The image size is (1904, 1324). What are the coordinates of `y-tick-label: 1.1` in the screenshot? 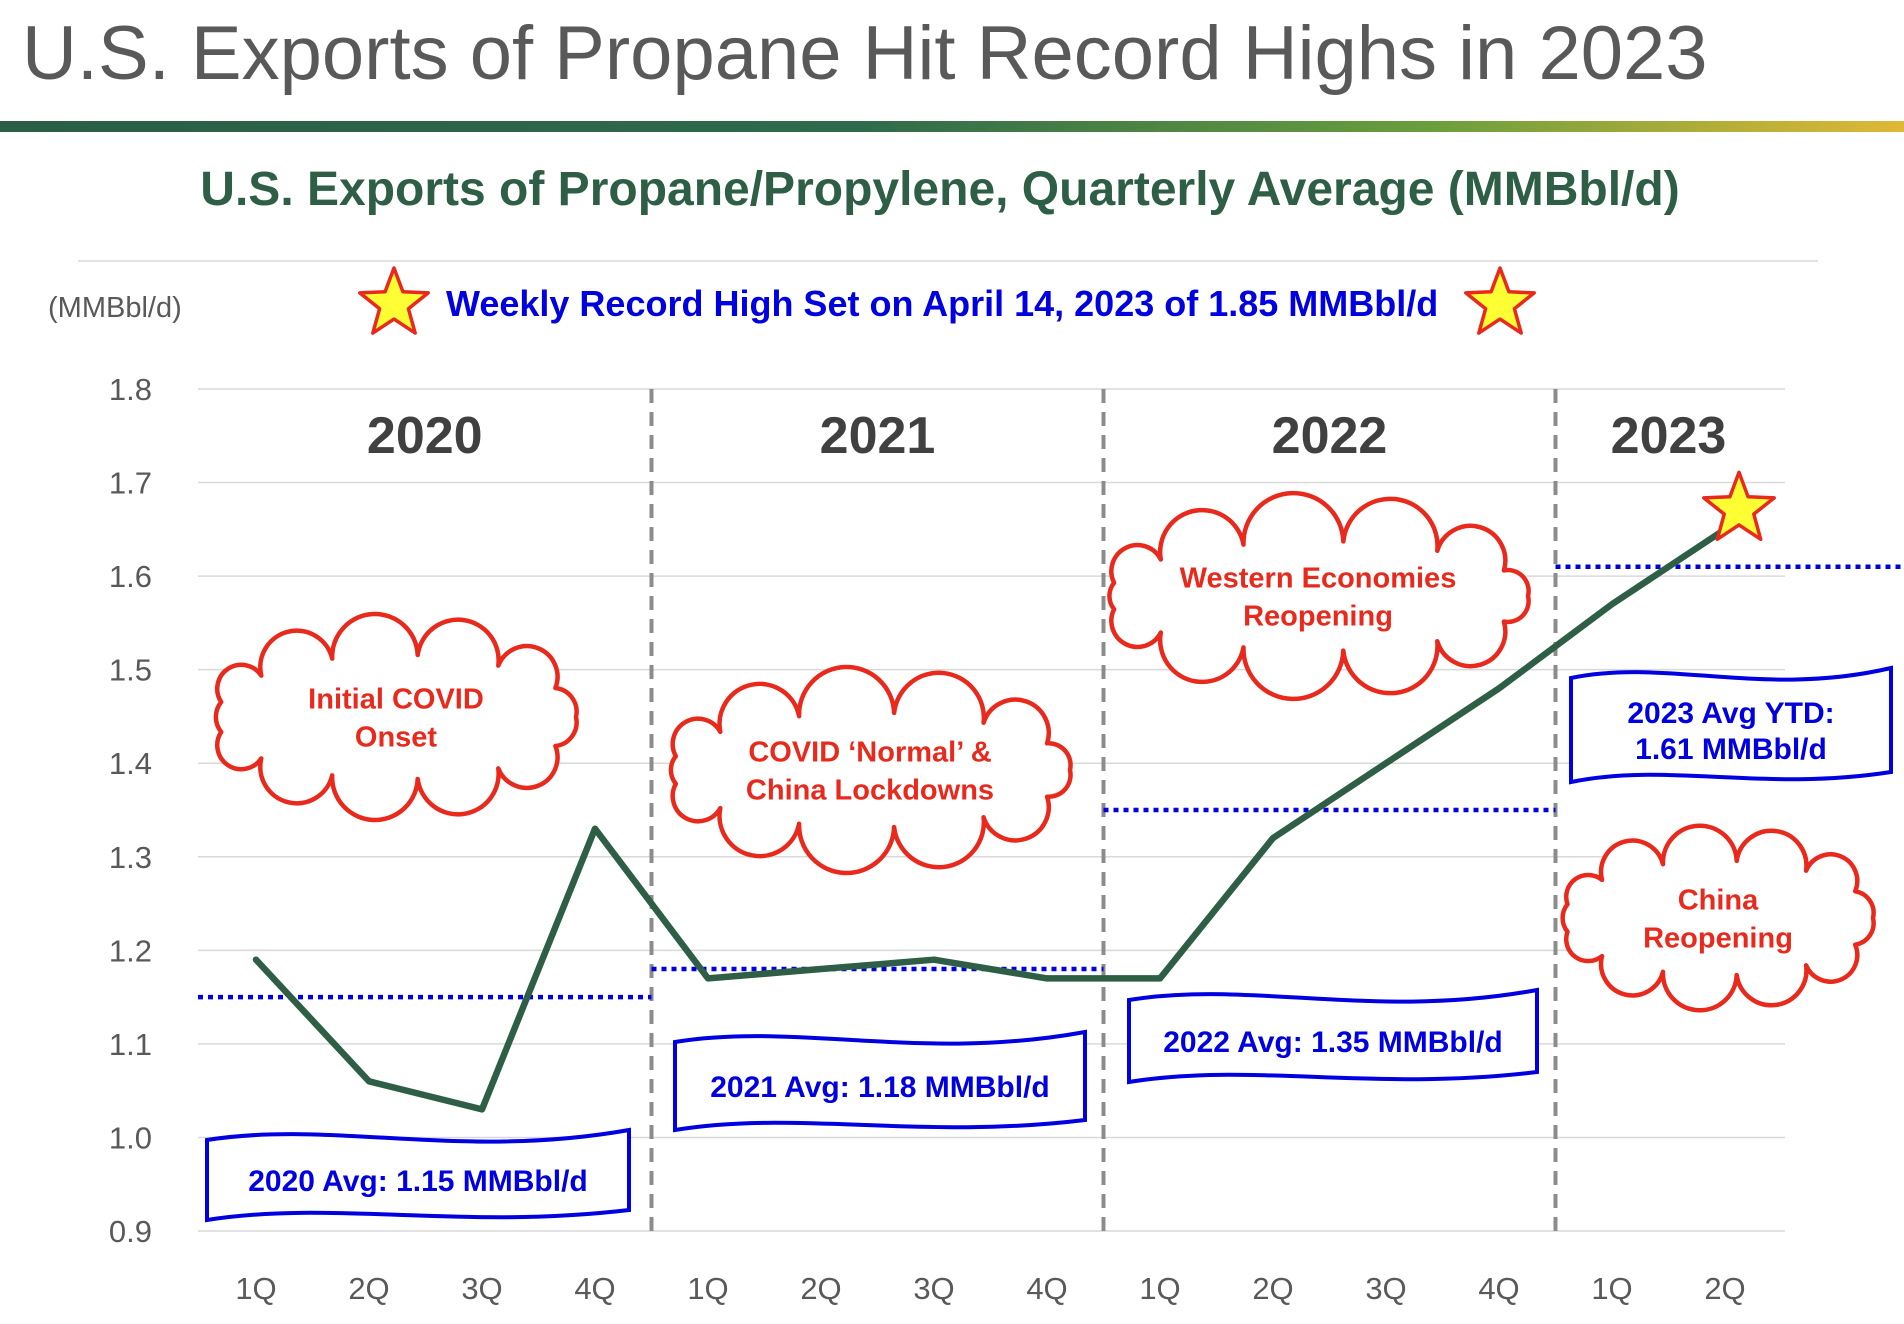 It's located at (130, 1044).